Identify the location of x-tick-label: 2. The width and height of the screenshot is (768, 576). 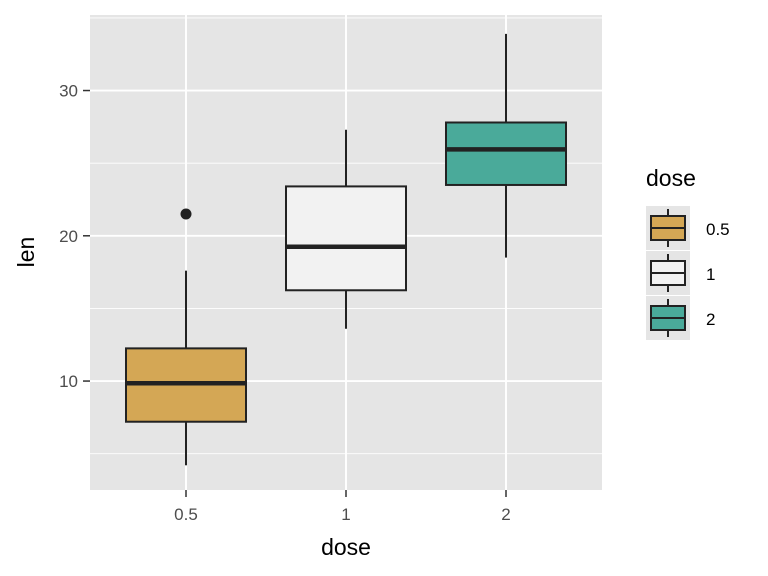
(505, 514).